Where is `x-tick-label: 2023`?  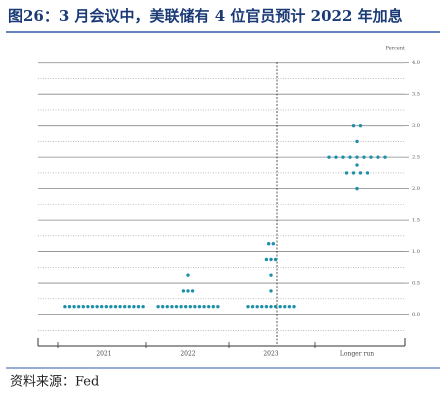 x-tick-label: 2023 is located at coordinates (270, 354).